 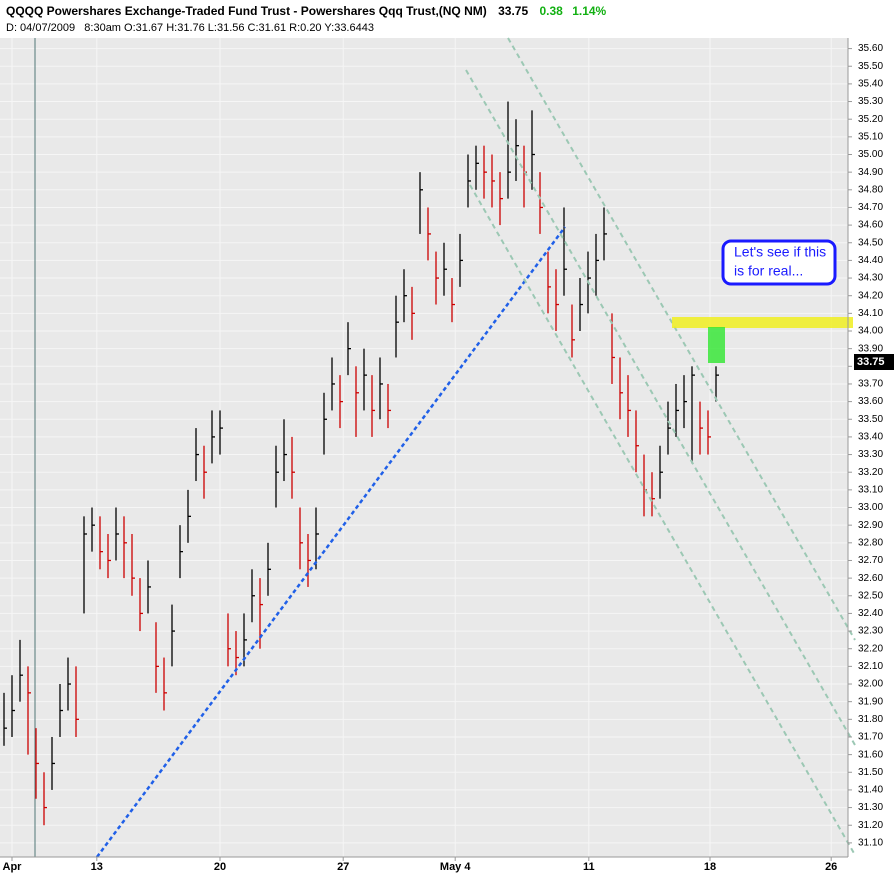 I want to click on x-tick-label: 13, so click(x=97, y=867).